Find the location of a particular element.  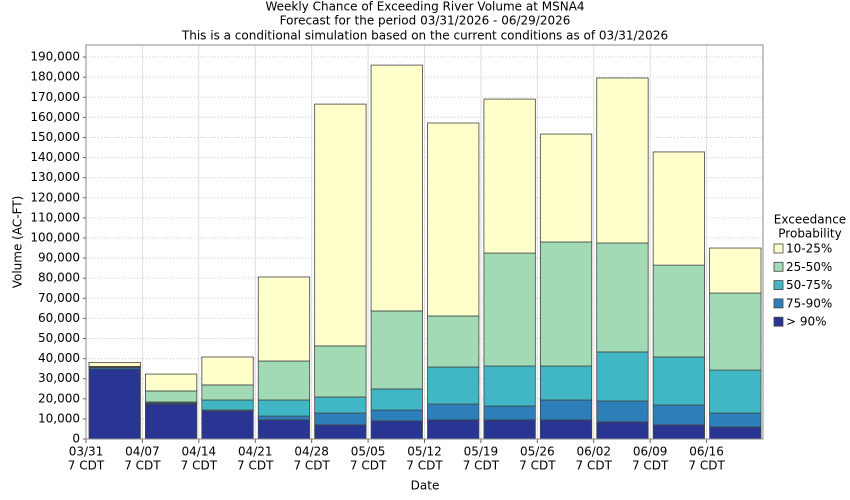

x-tick-label: 04/14 is located at coordinates (199, 452).